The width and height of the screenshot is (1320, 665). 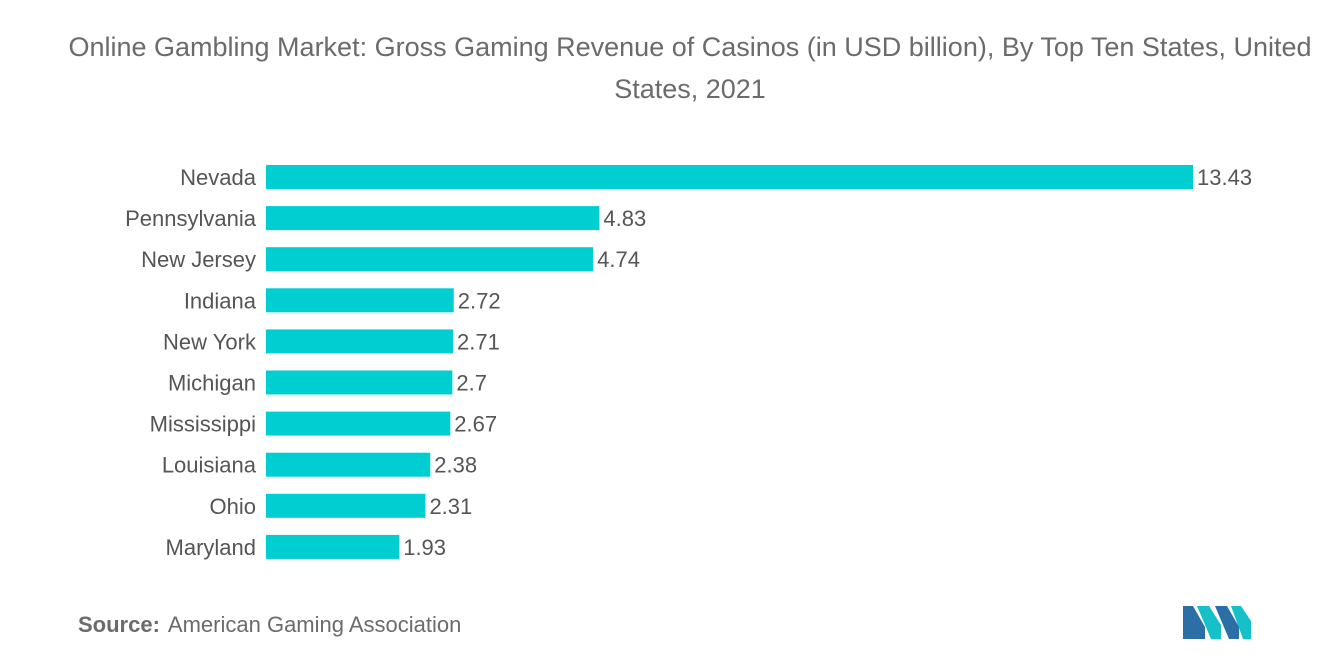 I want to click on value-label: 2.7, so click(x=471, y=383).